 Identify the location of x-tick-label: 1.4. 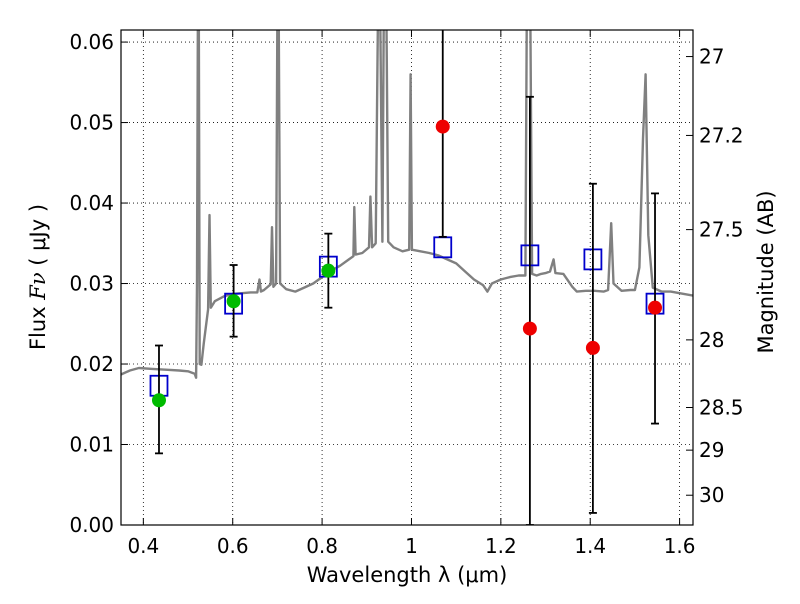
(590, 546).